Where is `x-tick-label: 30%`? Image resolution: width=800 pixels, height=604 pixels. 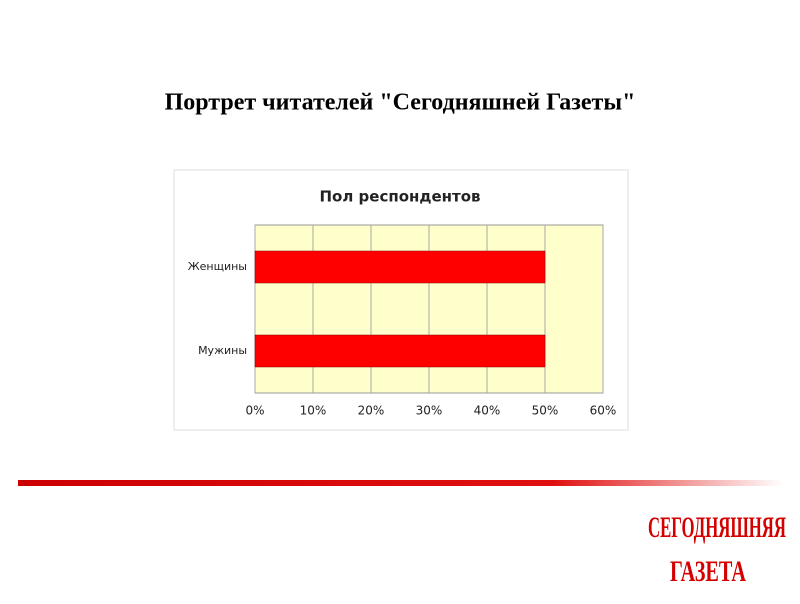
x-tick-label: 30% is located at coordinates (429, 411).